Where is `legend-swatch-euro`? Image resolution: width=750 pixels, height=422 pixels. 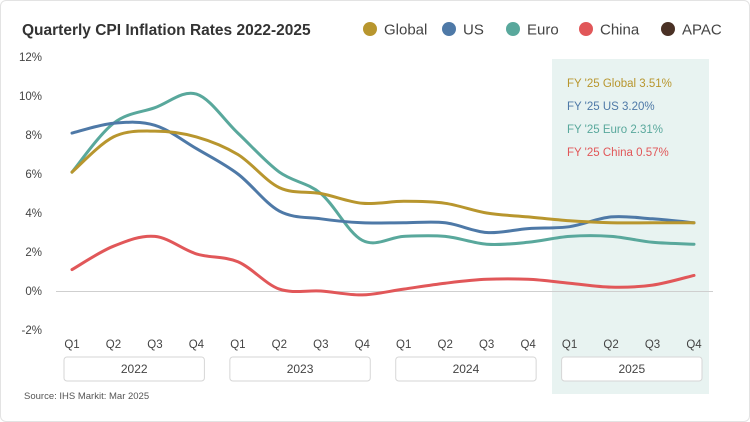
legend-swatch-euro is located at coordinates (513, 29).